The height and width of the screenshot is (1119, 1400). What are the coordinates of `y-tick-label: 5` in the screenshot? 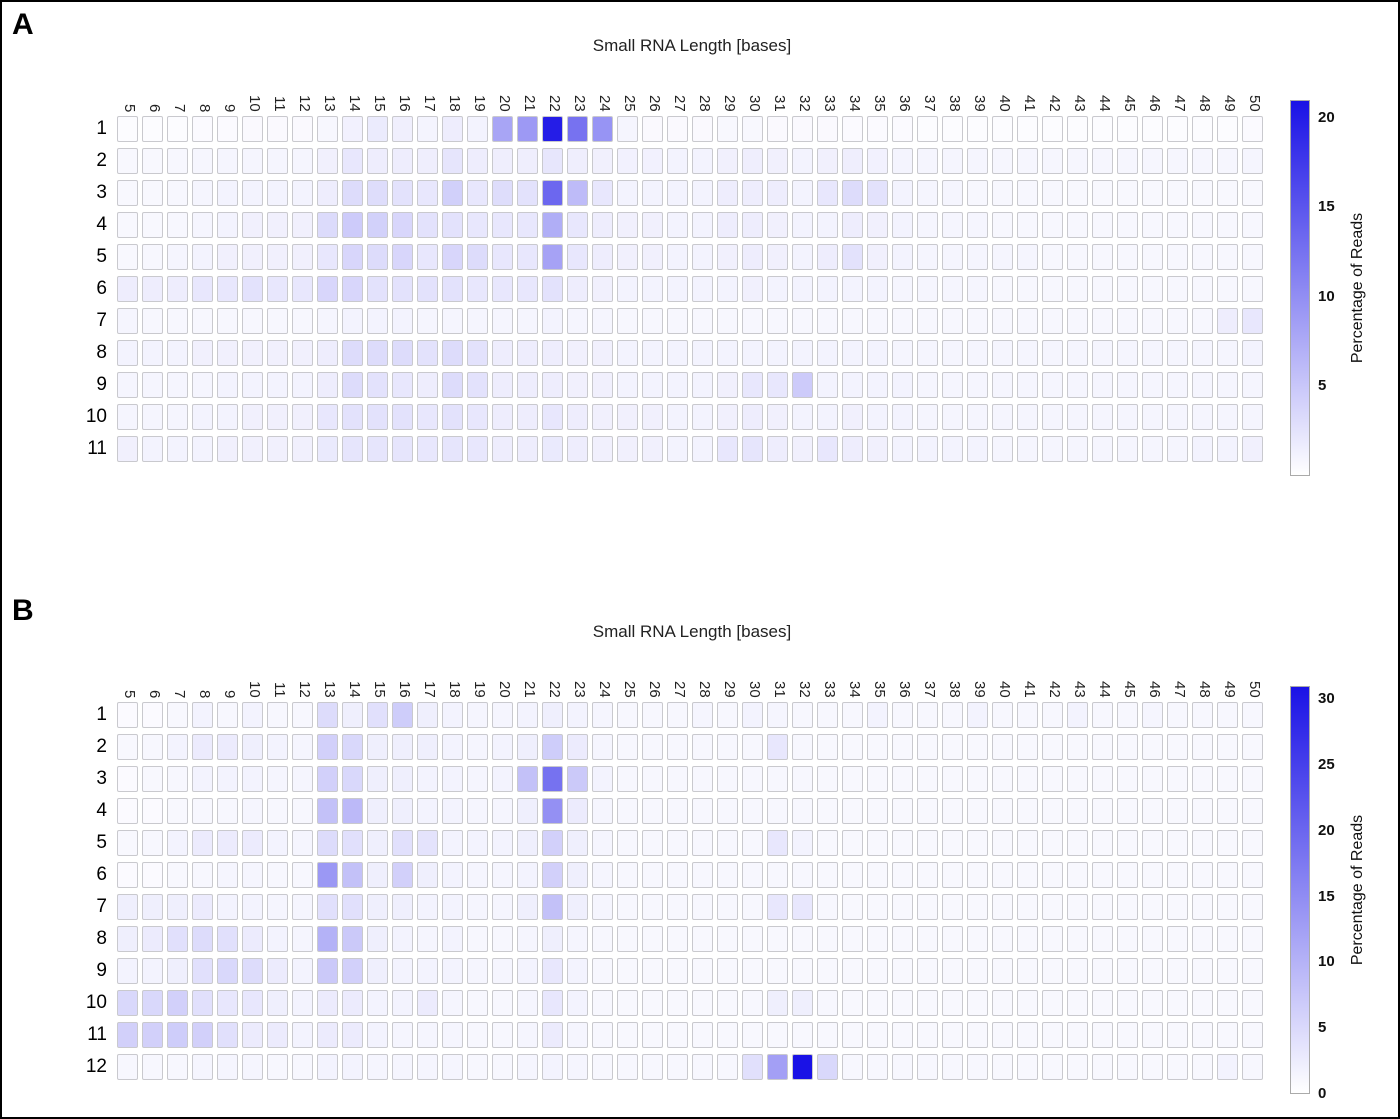 It's located at (101, 256).